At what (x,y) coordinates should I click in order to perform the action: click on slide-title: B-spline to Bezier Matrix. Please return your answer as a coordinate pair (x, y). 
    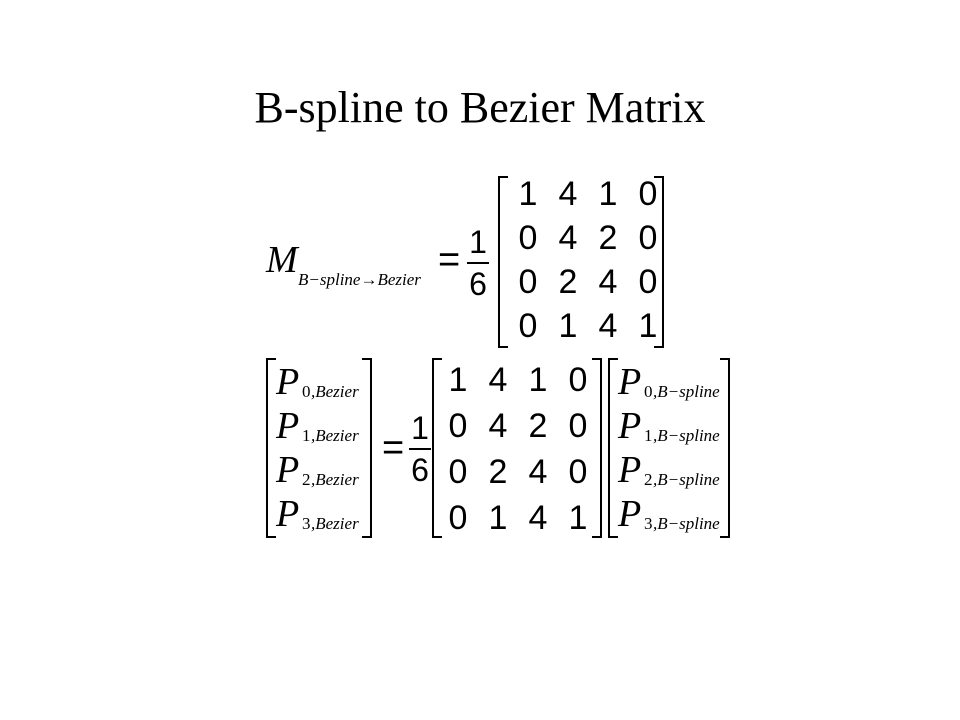
    Looking at the image, I should click on (480, 107).